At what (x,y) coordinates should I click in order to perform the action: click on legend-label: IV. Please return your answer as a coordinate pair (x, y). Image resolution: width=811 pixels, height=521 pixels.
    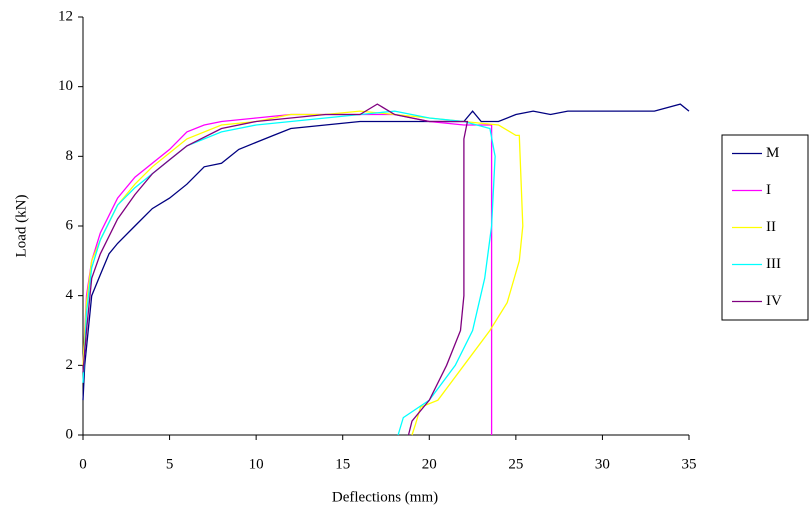
    Looking at the image, I should click on (774, 301).